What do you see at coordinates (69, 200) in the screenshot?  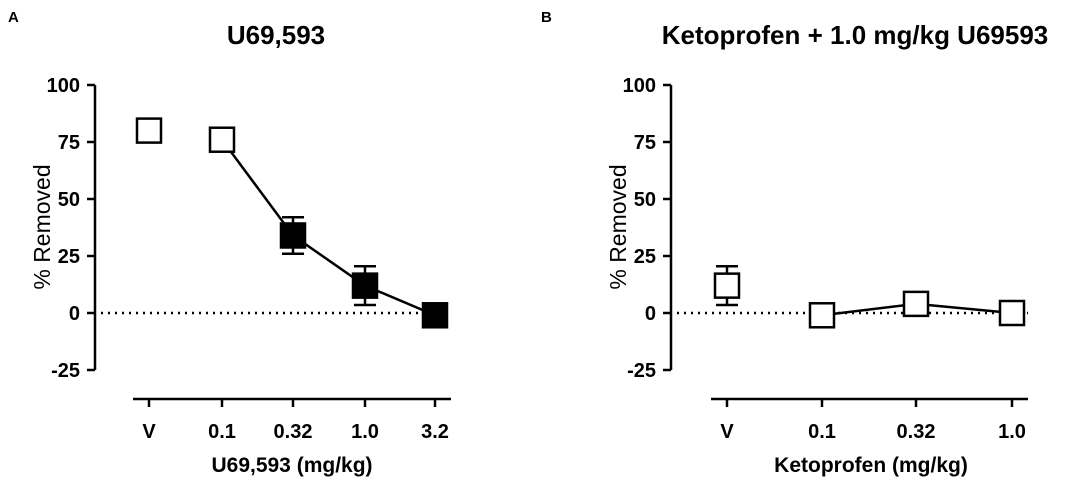 I see `panel-a-y-tick-label: 50` at bounding box center [69, 200].